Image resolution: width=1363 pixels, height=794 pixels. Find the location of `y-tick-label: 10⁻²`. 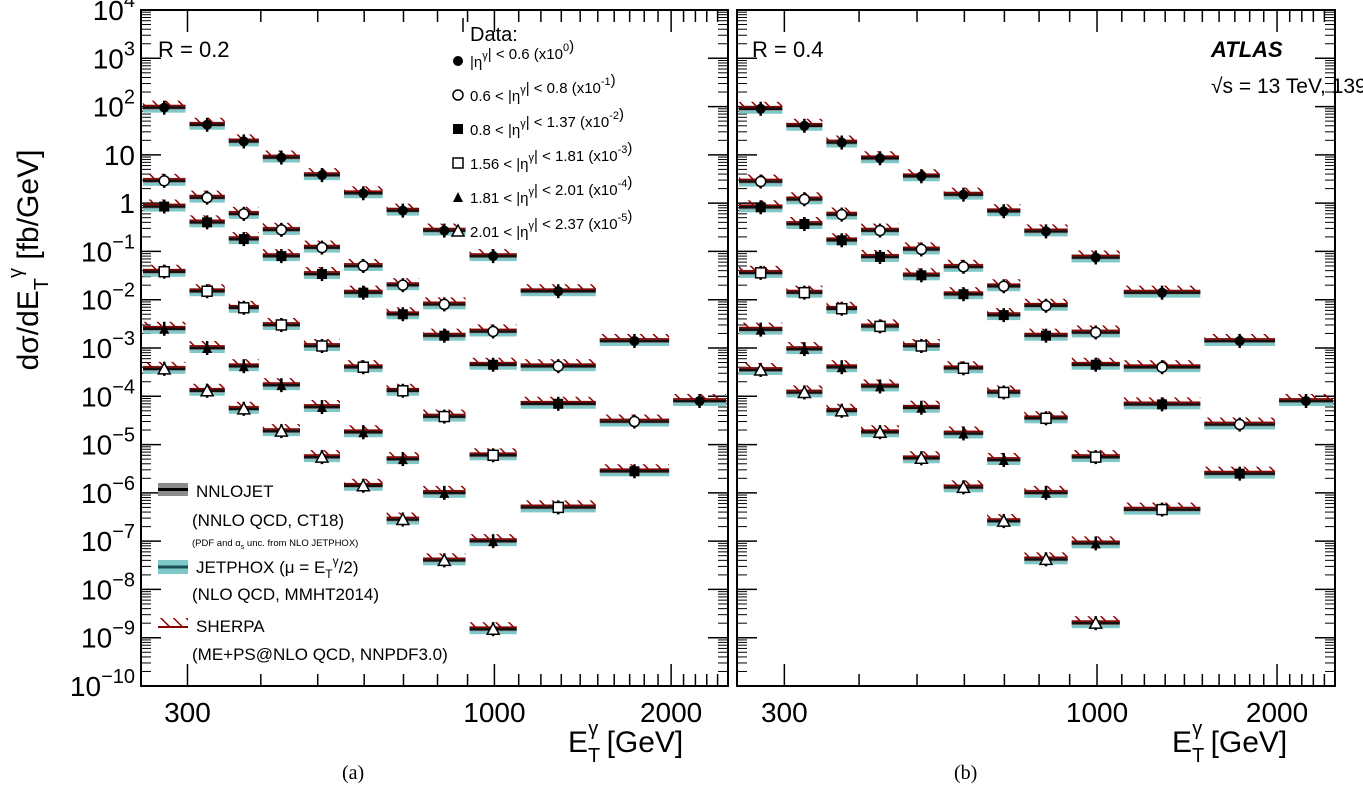

y-tick-label: 10⁻² is located at coordinates (108, 298).